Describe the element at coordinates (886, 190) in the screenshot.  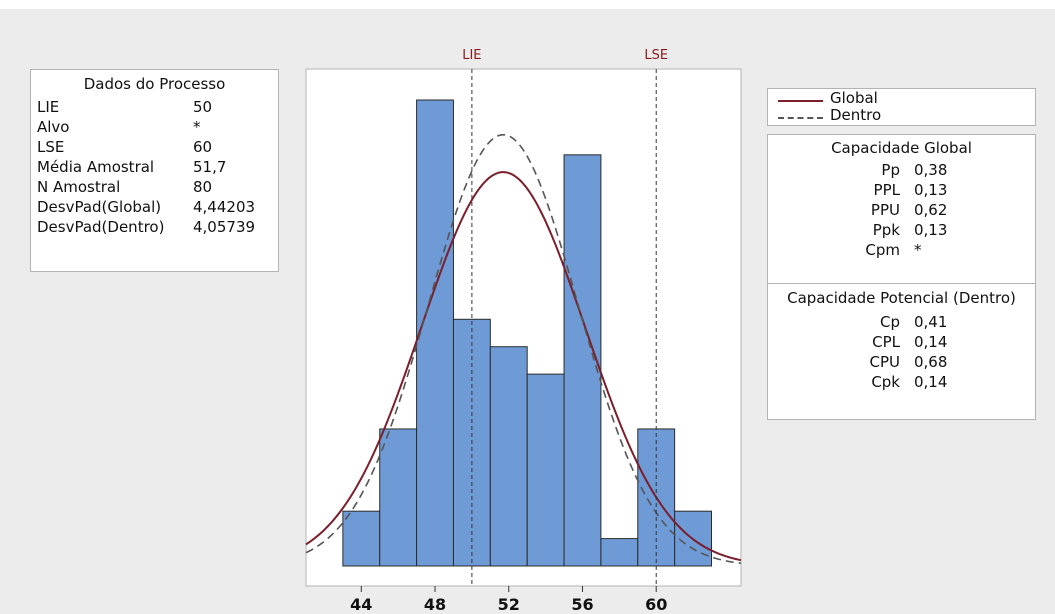
I see `capability-row-label: PPL` at that location.